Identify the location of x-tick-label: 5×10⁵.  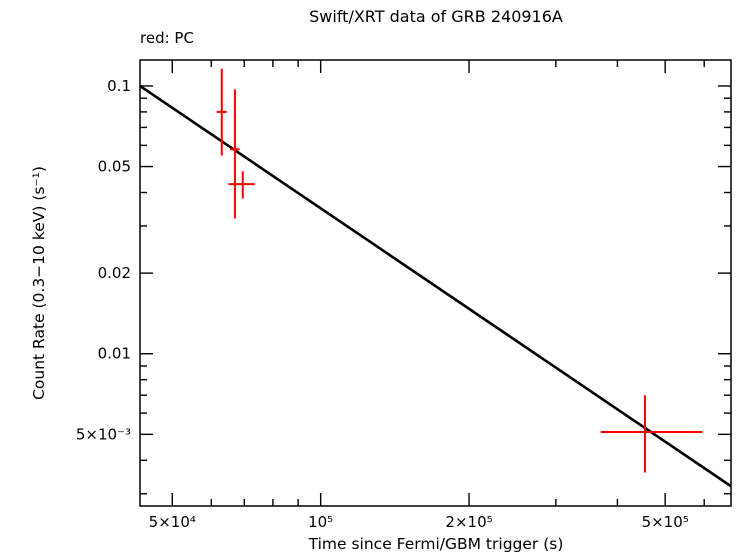
(665, 522).